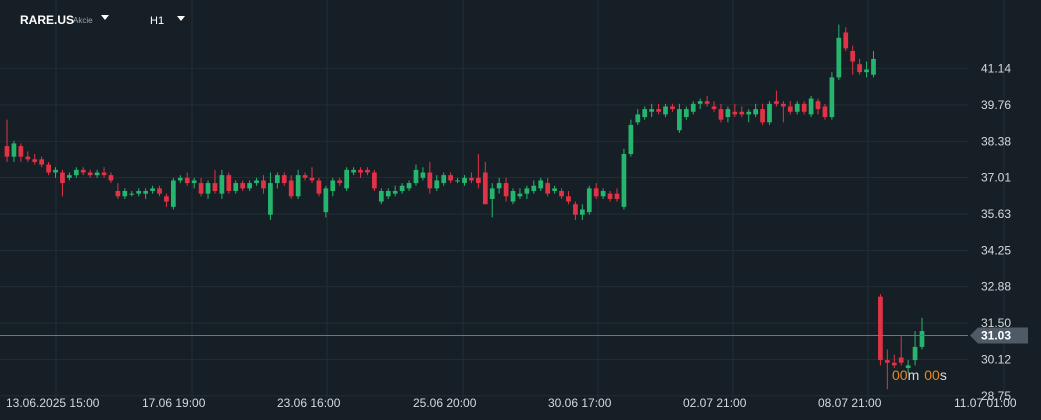  I want to click on bar-countdown: 00m 00s, so click(919, 375).